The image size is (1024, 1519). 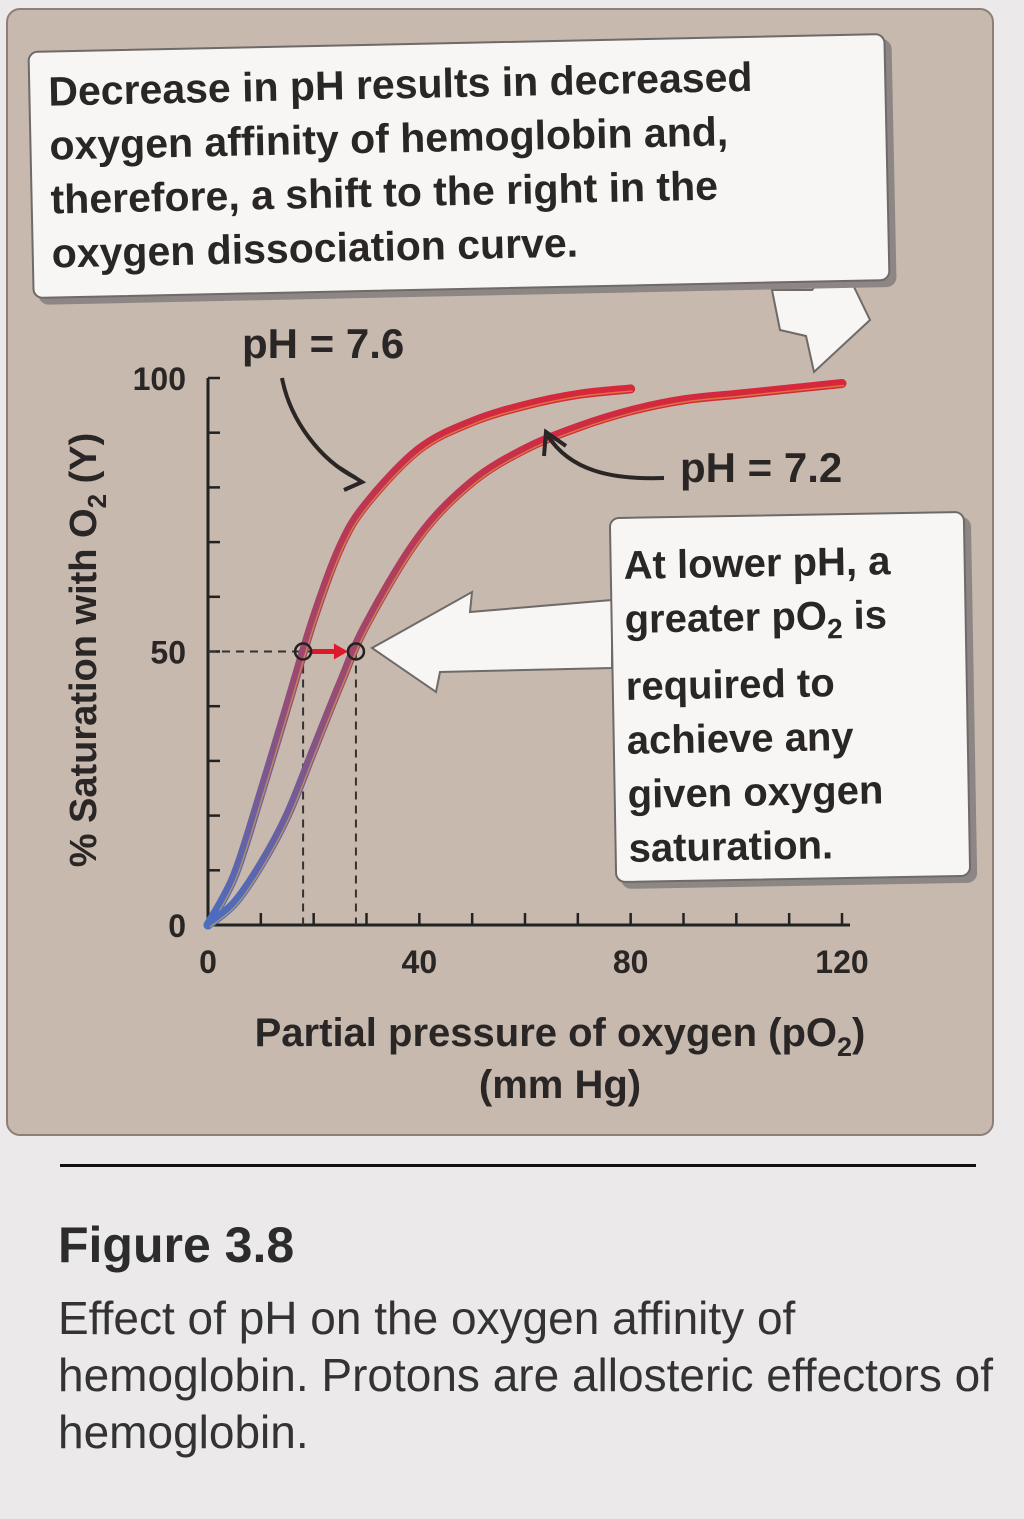 I want to click on y-tick-label: 0, so click(x=177, y=926).